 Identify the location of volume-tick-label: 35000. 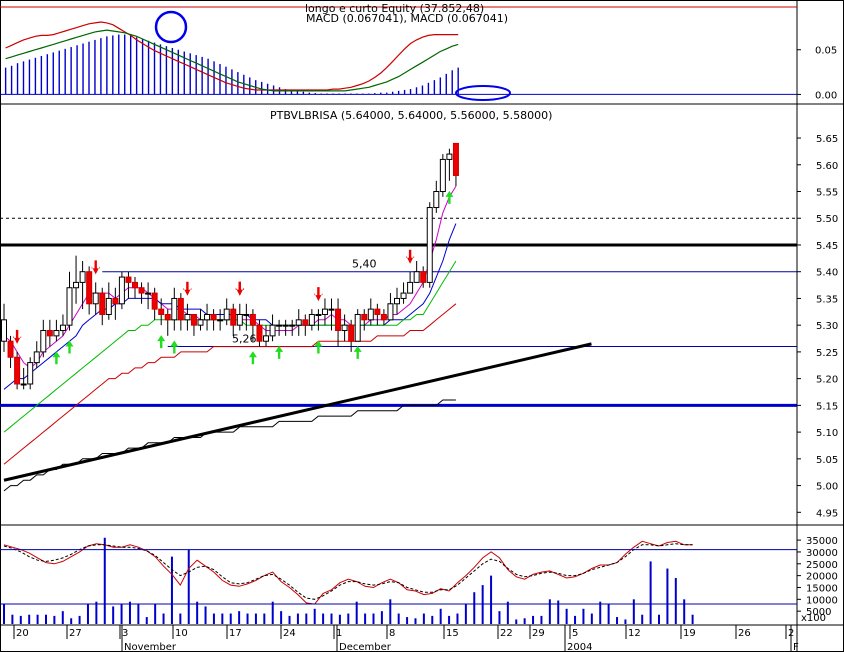
(822, 541).